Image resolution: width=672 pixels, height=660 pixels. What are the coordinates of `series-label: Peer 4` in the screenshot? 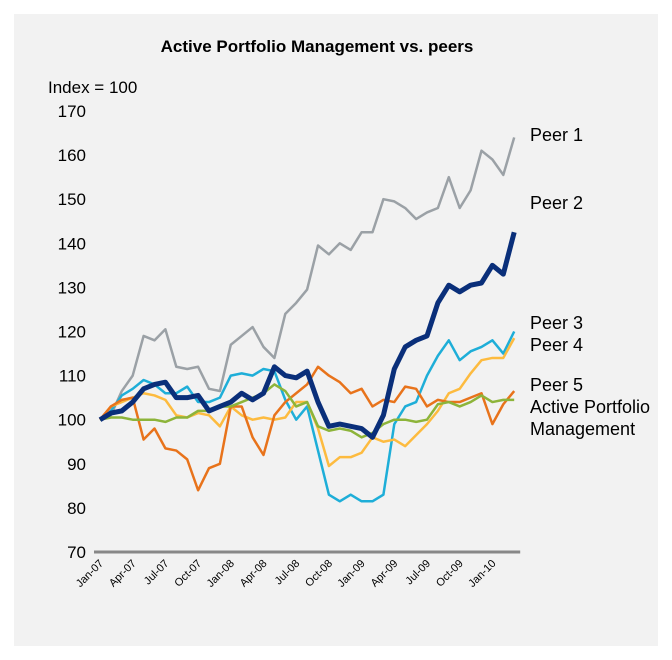 It's located at (557, 345).